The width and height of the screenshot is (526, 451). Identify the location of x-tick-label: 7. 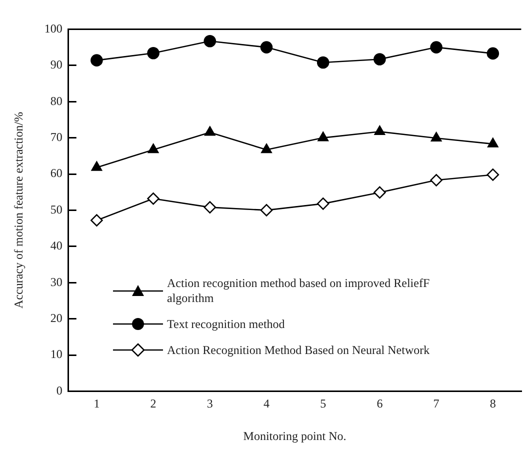
(436, 403).